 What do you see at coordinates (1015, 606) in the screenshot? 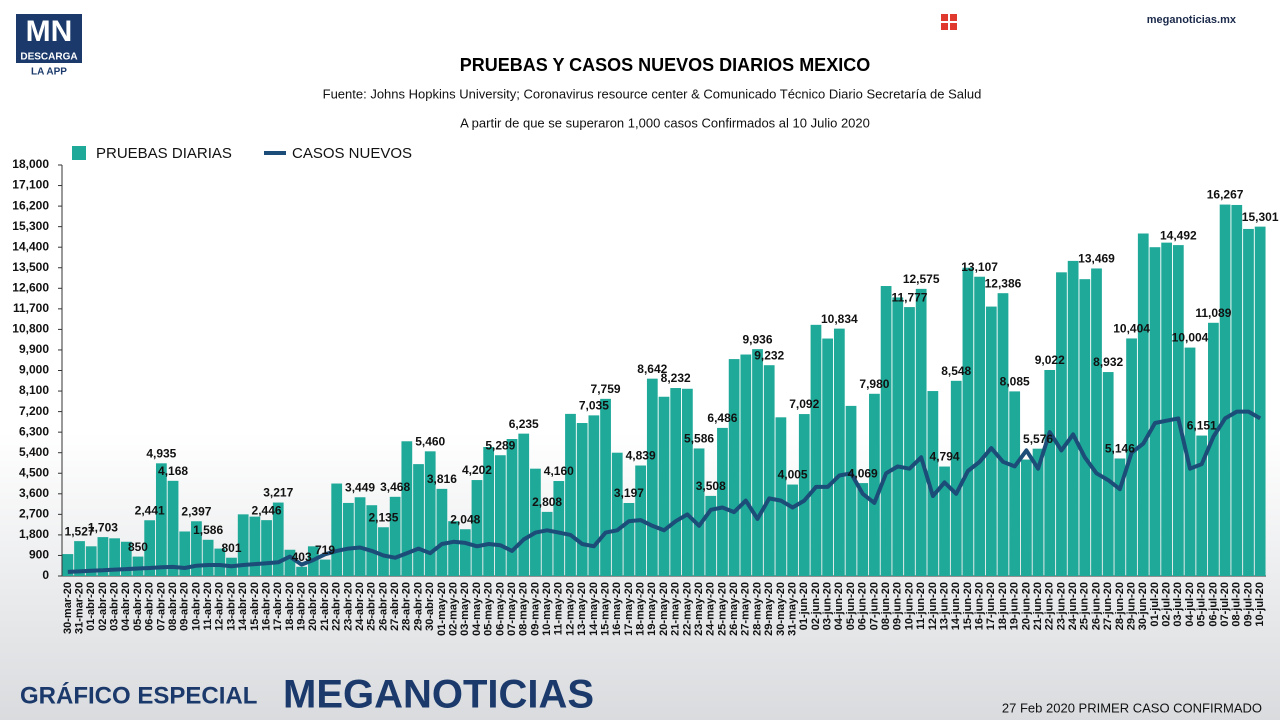
I see `x-tick-label: 19-jun-20` at bounding box center [1015, 606].